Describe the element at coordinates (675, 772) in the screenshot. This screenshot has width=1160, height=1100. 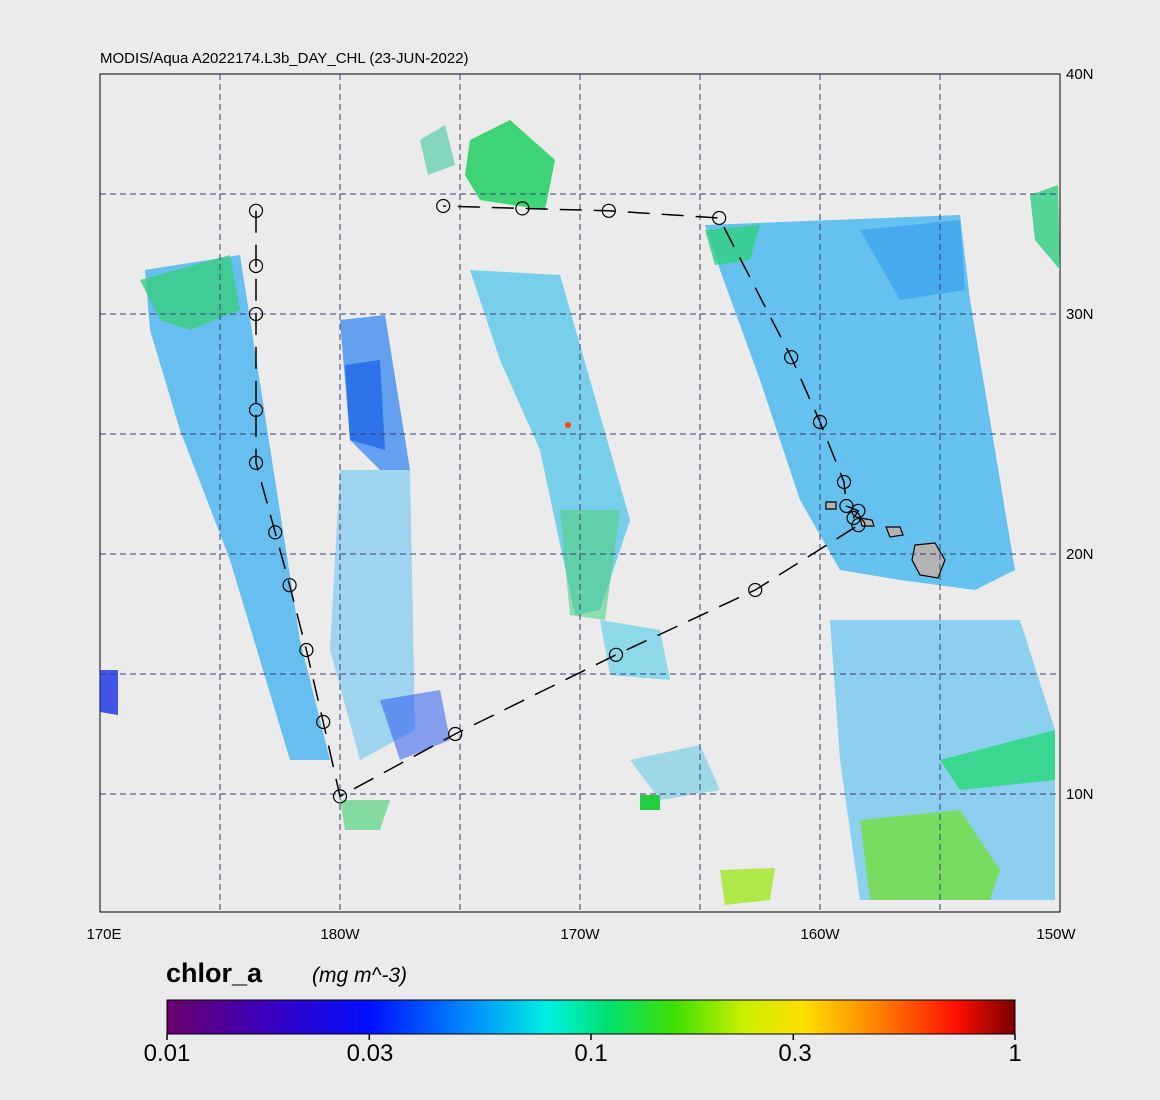
I see `swath-bottom-mid` at that location.